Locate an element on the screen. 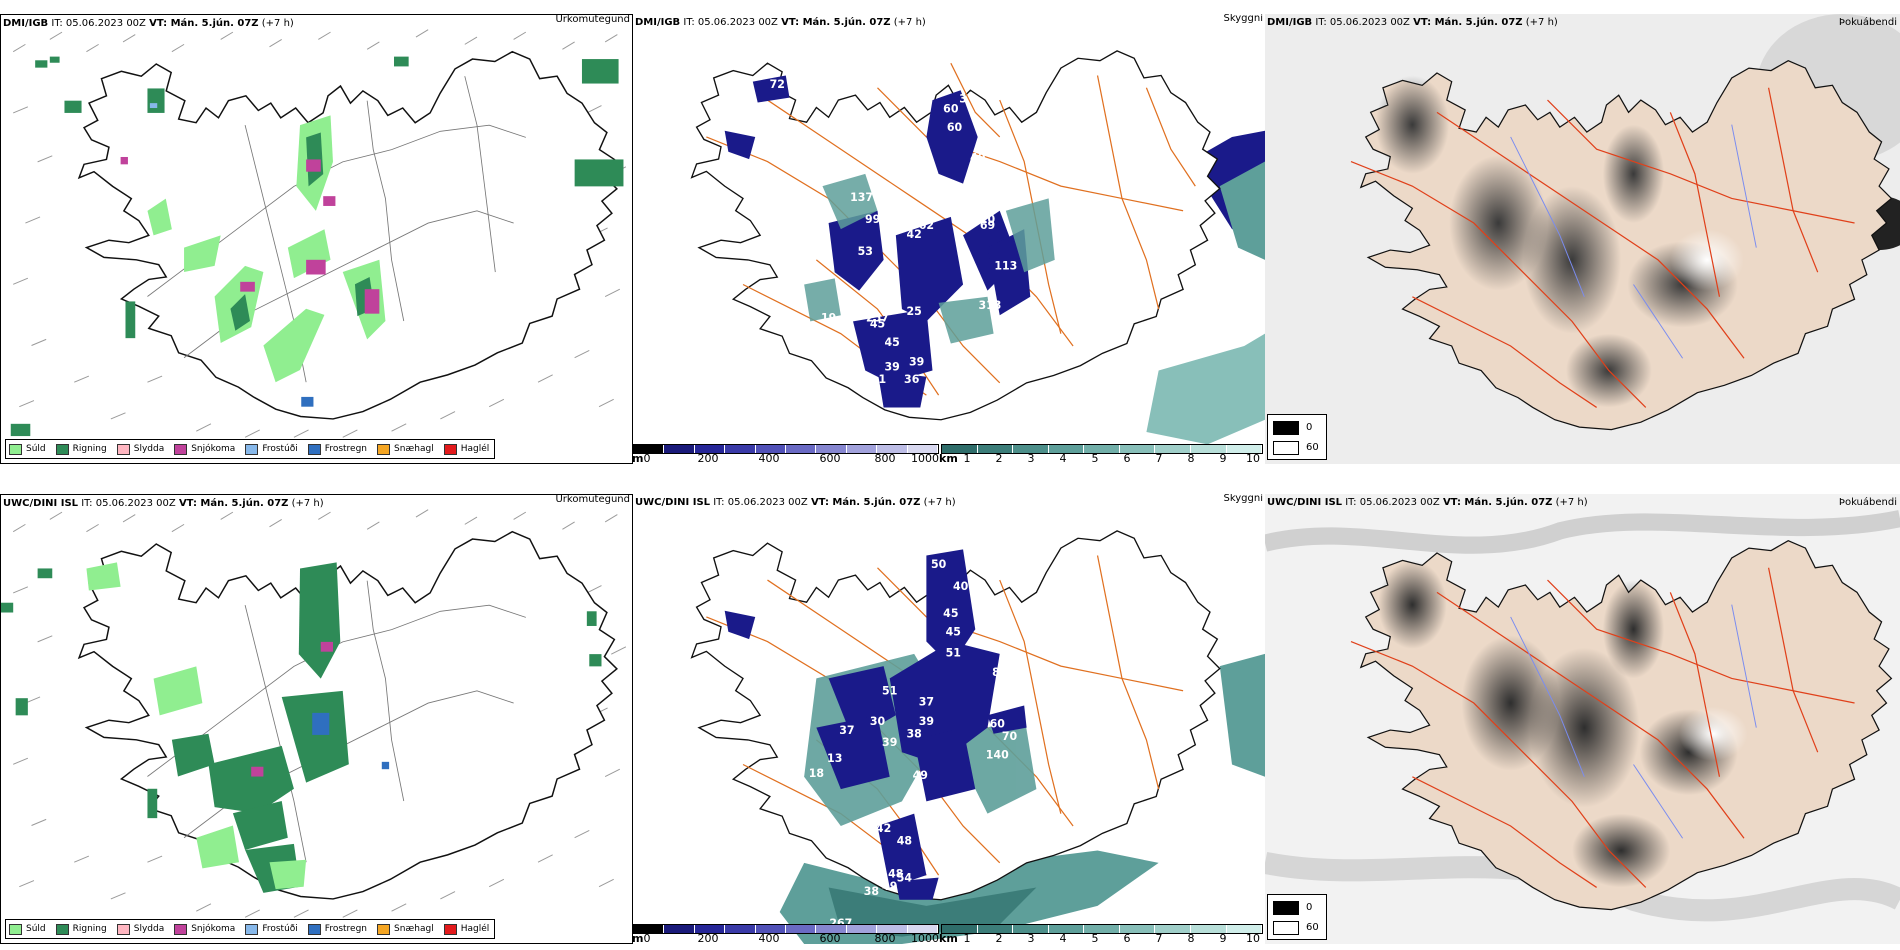 This screenshot has width=1900, height=950. tick: 600 is located at coordinates (830, 938).